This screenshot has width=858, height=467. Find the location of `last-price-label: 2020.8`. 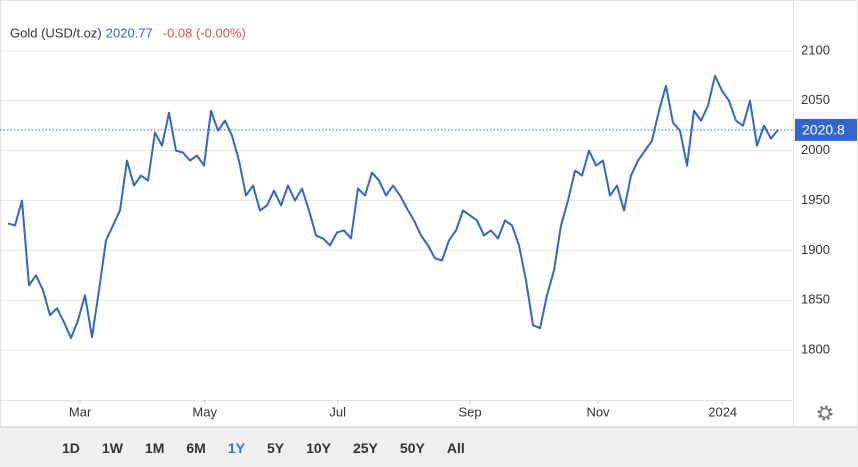

last-price-label: 2020.8 is located at coordinates (823, 130).